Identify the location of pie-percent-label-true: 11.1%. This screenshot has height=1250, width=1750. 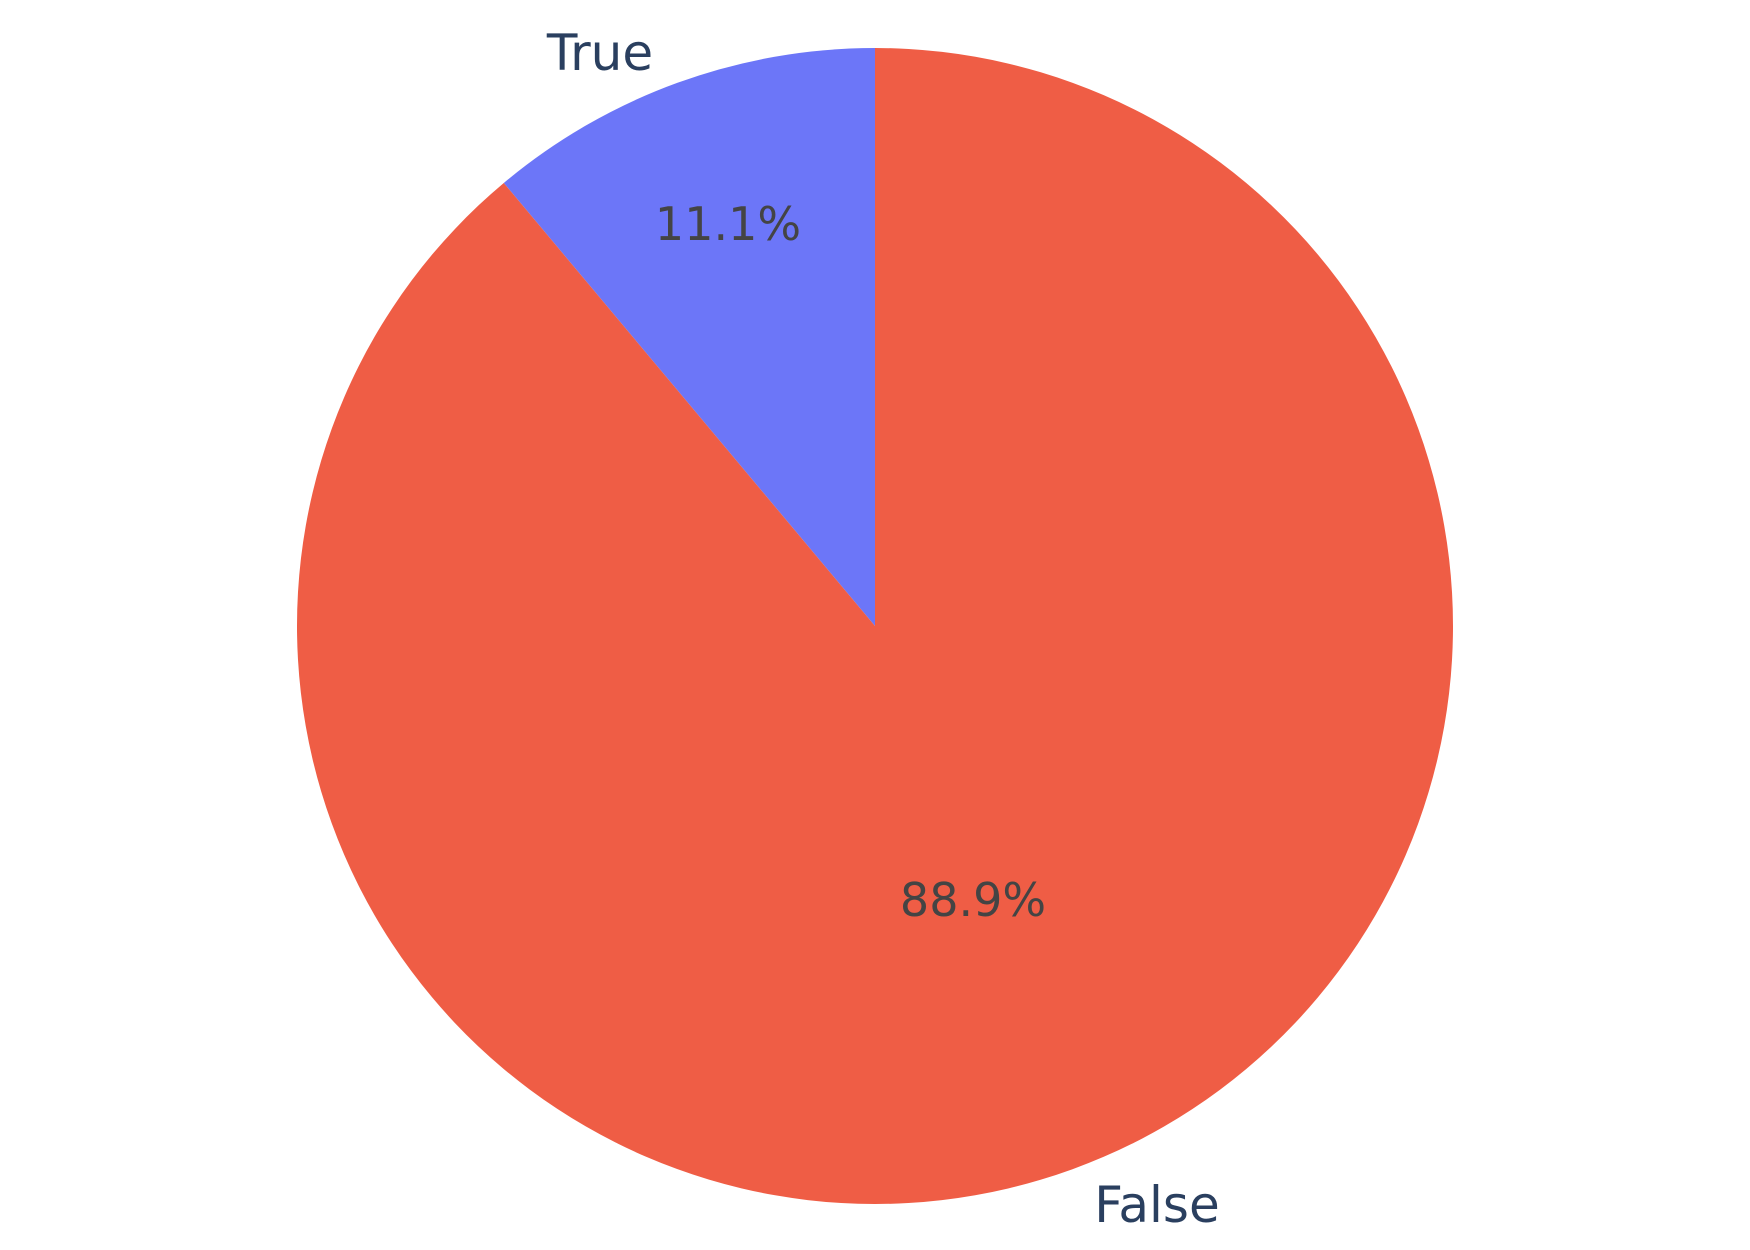
(728, 224).